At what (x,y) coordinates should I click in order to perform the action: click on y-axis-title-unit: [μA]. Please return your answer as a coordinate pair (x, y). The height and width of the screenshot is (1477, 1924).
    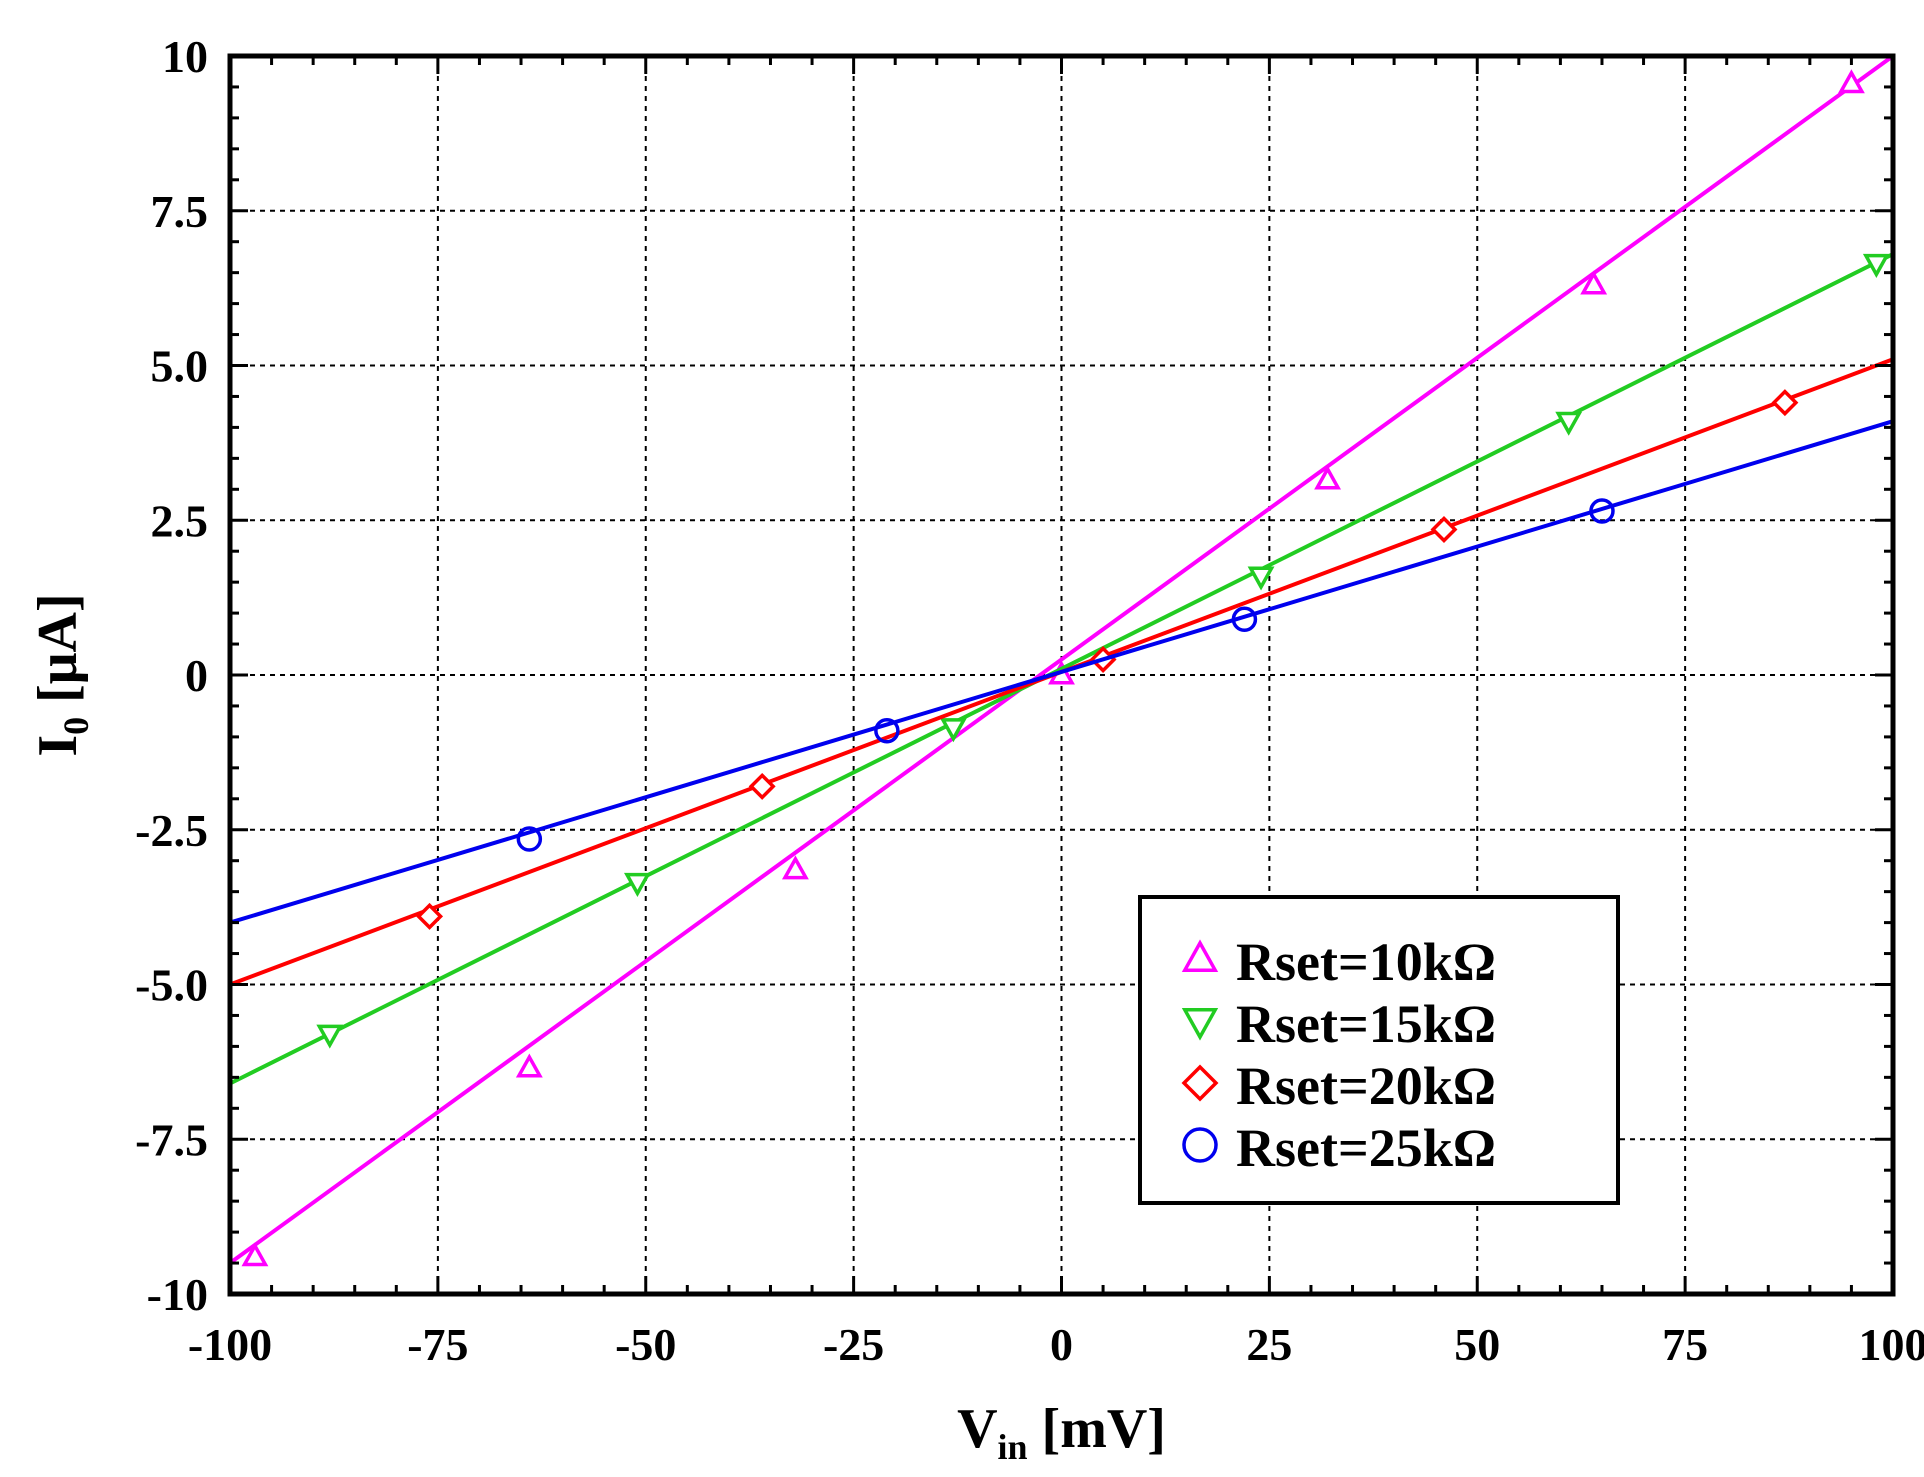
    Looking at the image, I should click on (58, 654).